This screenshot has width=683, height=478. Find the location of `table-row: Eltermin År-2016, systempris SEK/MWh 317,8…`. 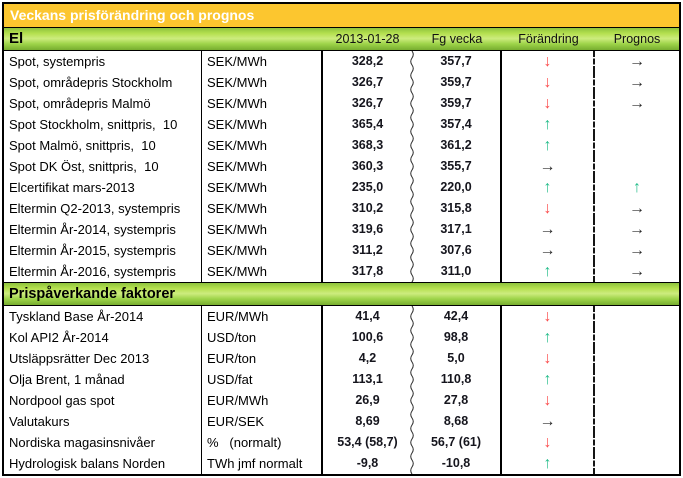

table-row: Eltermin År-2016, systempris SEK/MWh 317,8… is located at coordinates (341, 271).